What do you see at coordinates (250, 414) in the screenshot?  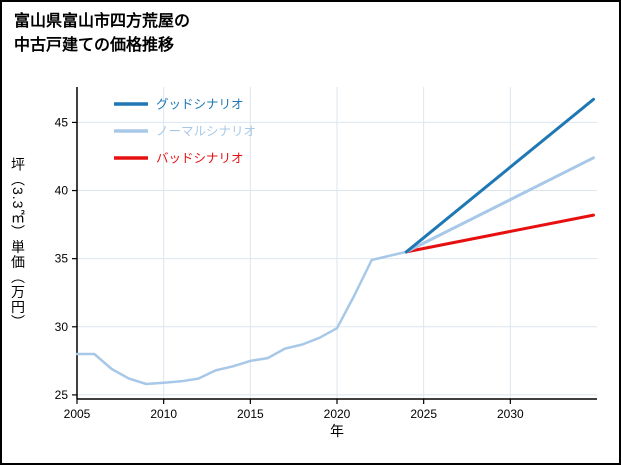 I see `x-tick-label: 2015` at bounding box center [250, 414].